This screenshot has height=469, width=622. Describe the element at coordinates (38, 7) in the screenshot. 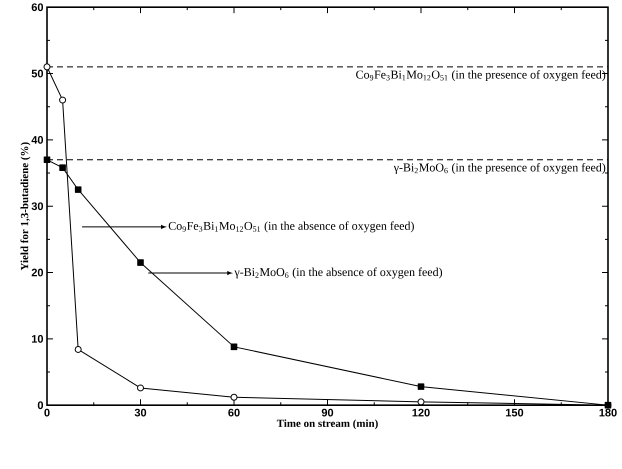

I see `y-tick-label: 60` at that location.